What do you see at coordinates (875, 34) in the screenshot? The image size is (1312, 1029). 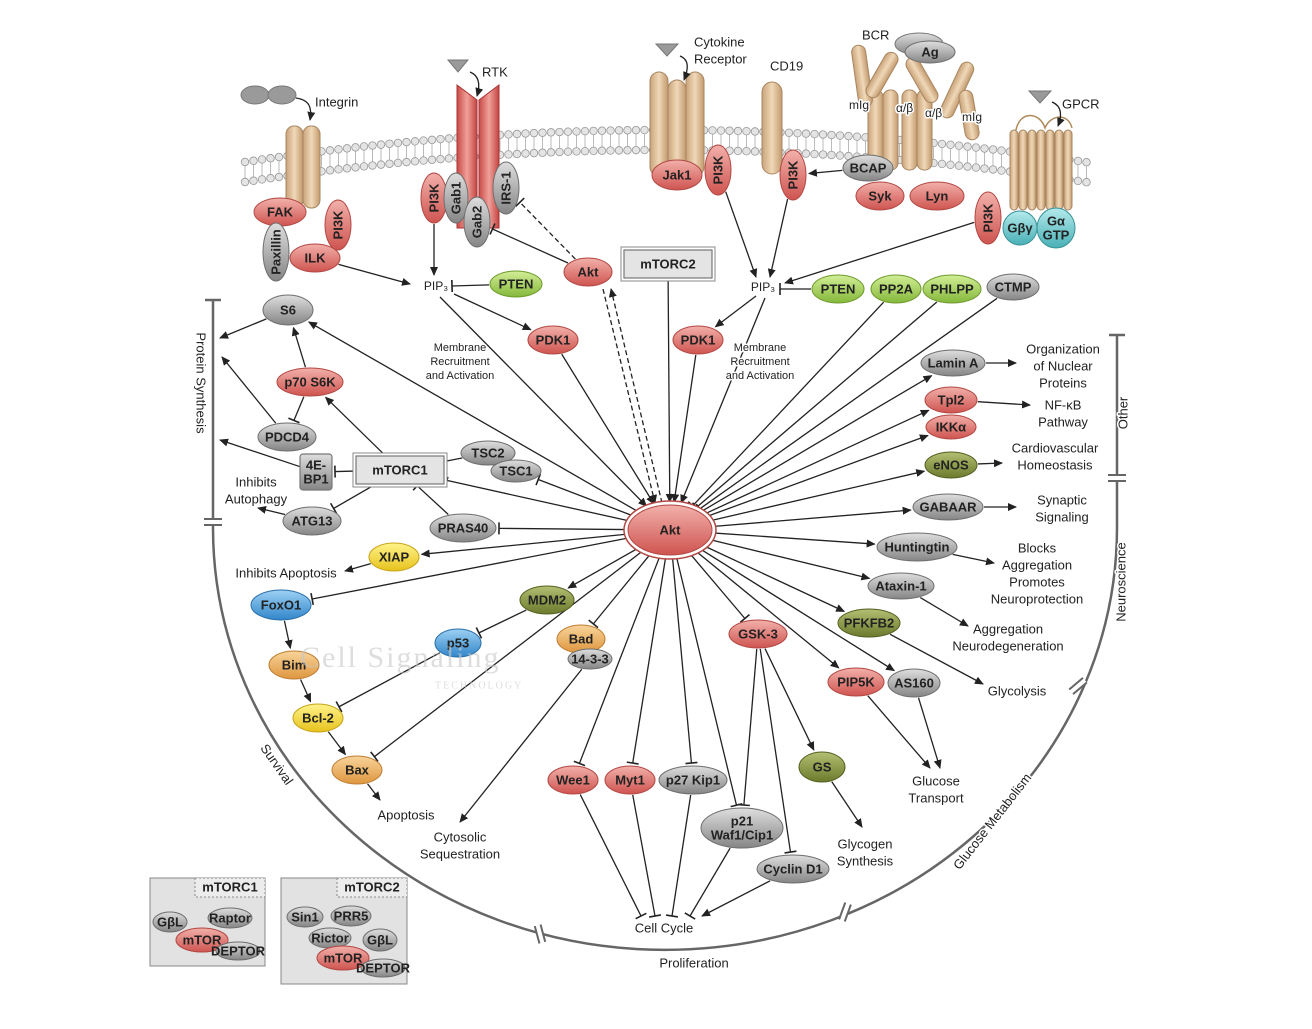 I see `annotation-text: BCR` at bounding box center [875, 34].